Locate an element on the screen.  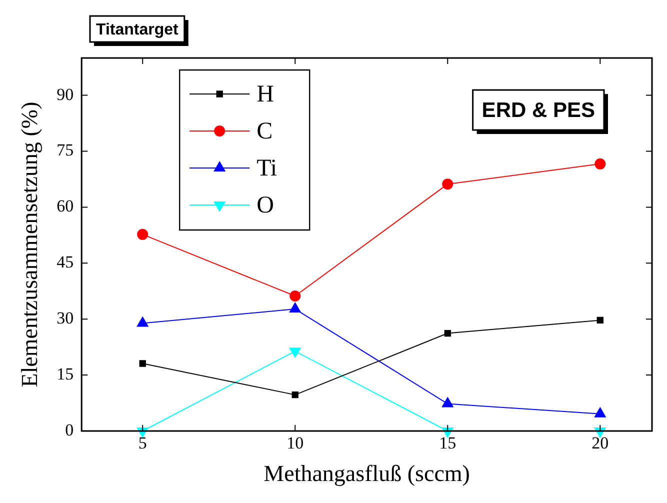
legend-label: H is located at coordinates (265, 94).